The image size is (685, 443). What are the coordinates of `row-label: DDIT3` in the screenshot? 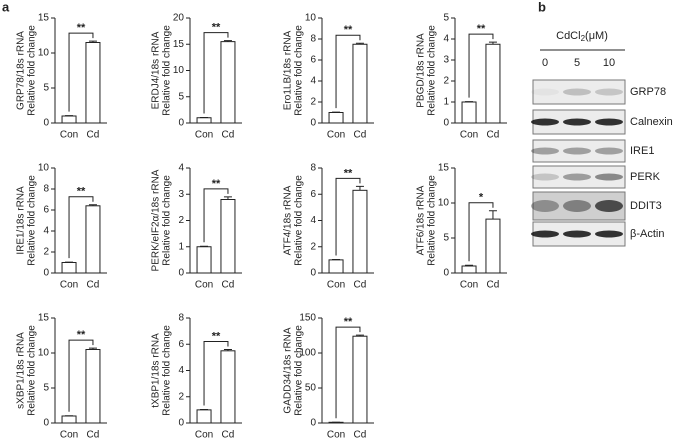 It's located at (646, 206).